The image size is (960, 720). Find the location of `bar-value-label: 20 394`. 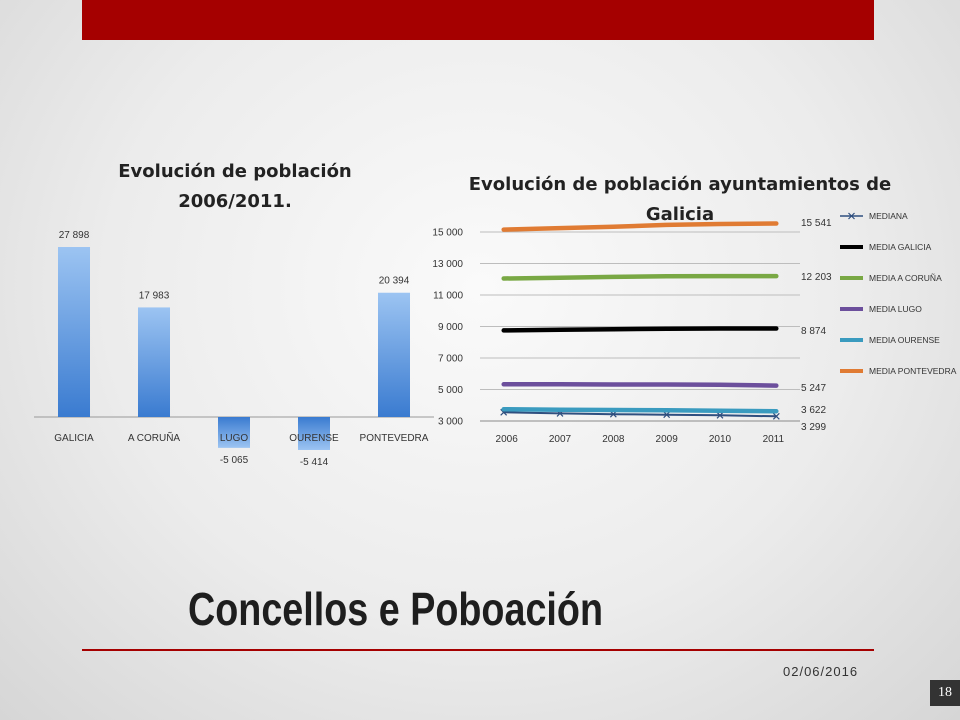

bar-value-label: 20 394 is located at coordinates (394, 281).